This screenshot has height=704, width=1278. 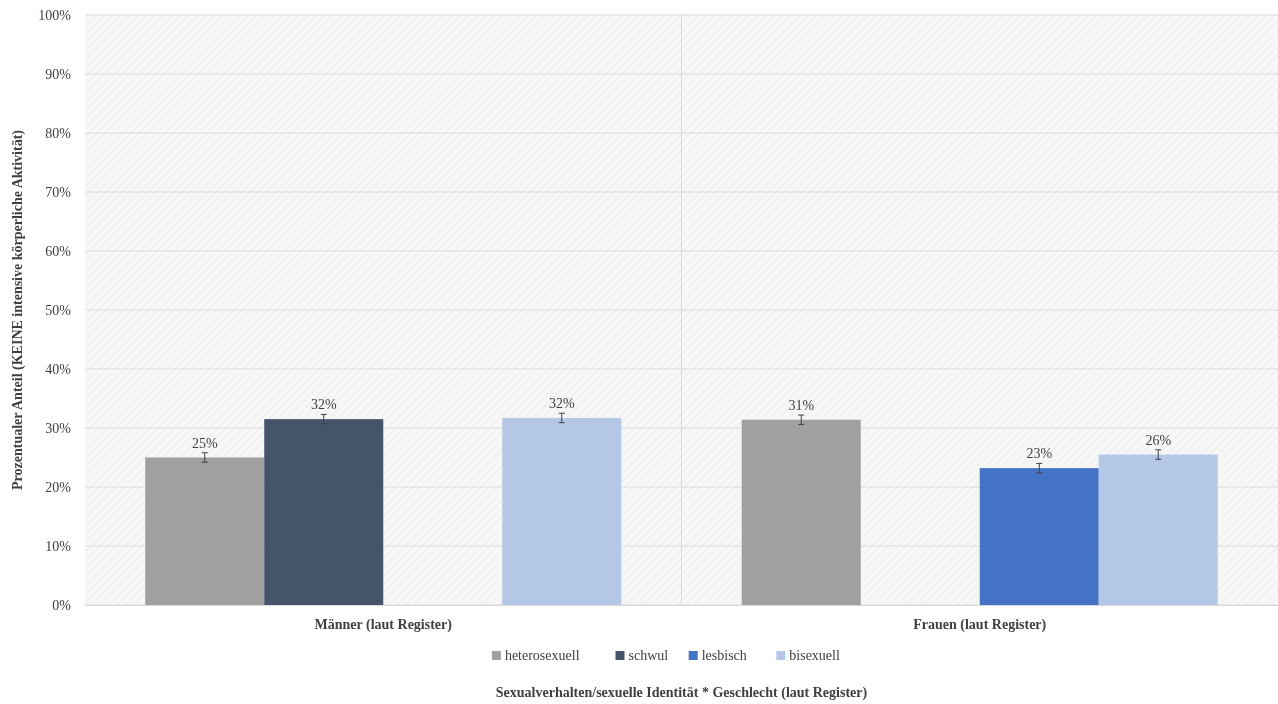 I want to click on data-label: 23%, so click(x=1039, y=454).